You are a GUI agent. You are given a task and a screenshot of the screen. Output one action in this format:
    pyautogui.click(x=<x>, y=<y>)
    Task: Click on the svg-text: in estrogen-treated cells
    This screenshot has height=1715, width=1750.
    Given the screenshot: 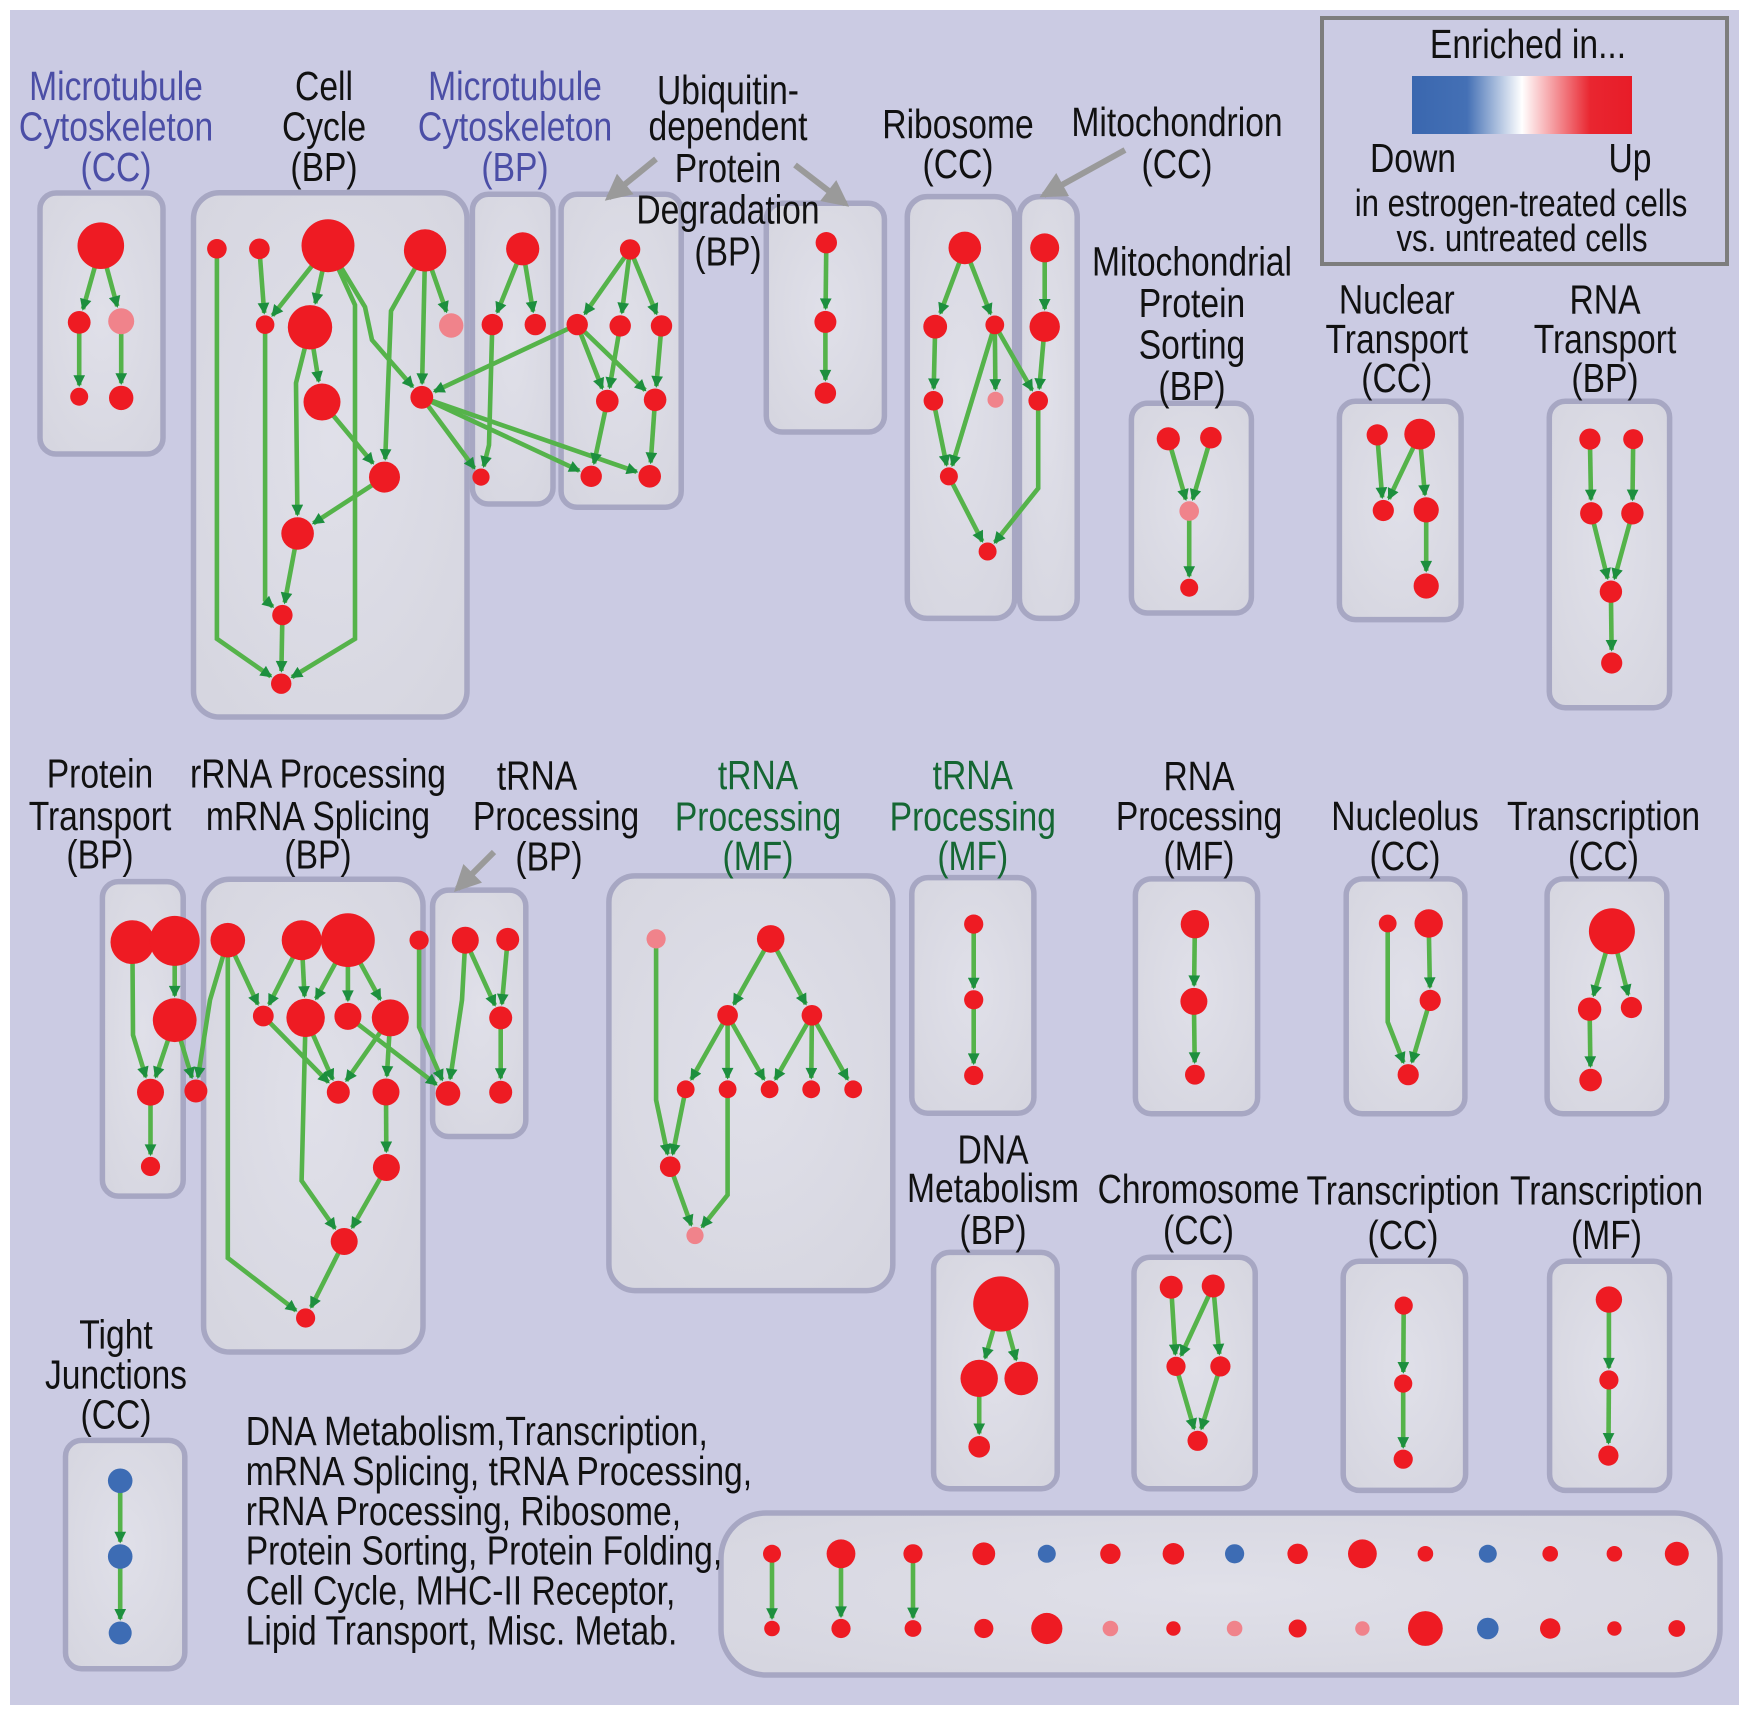 What is the action you would take?
    pyautogui.click(x=1521, y=204)
    